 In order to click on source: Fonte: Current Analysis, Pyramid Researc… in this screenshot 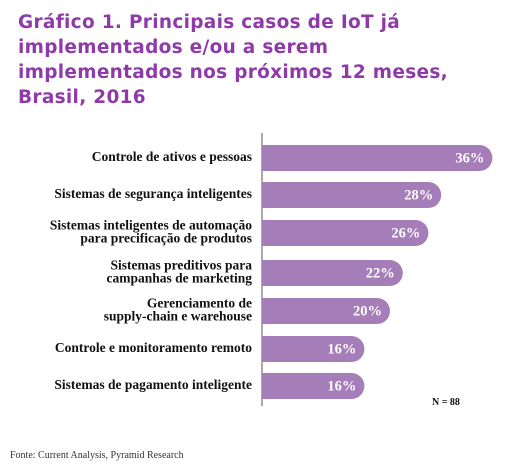, I will do `click(97, 455)`.